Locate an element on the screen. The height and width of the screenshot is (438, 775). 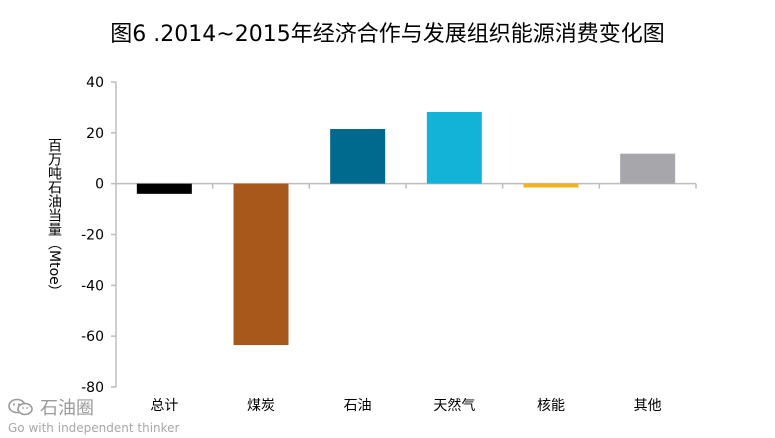
wechat-logo-icon is located at coordinates (21, 407).